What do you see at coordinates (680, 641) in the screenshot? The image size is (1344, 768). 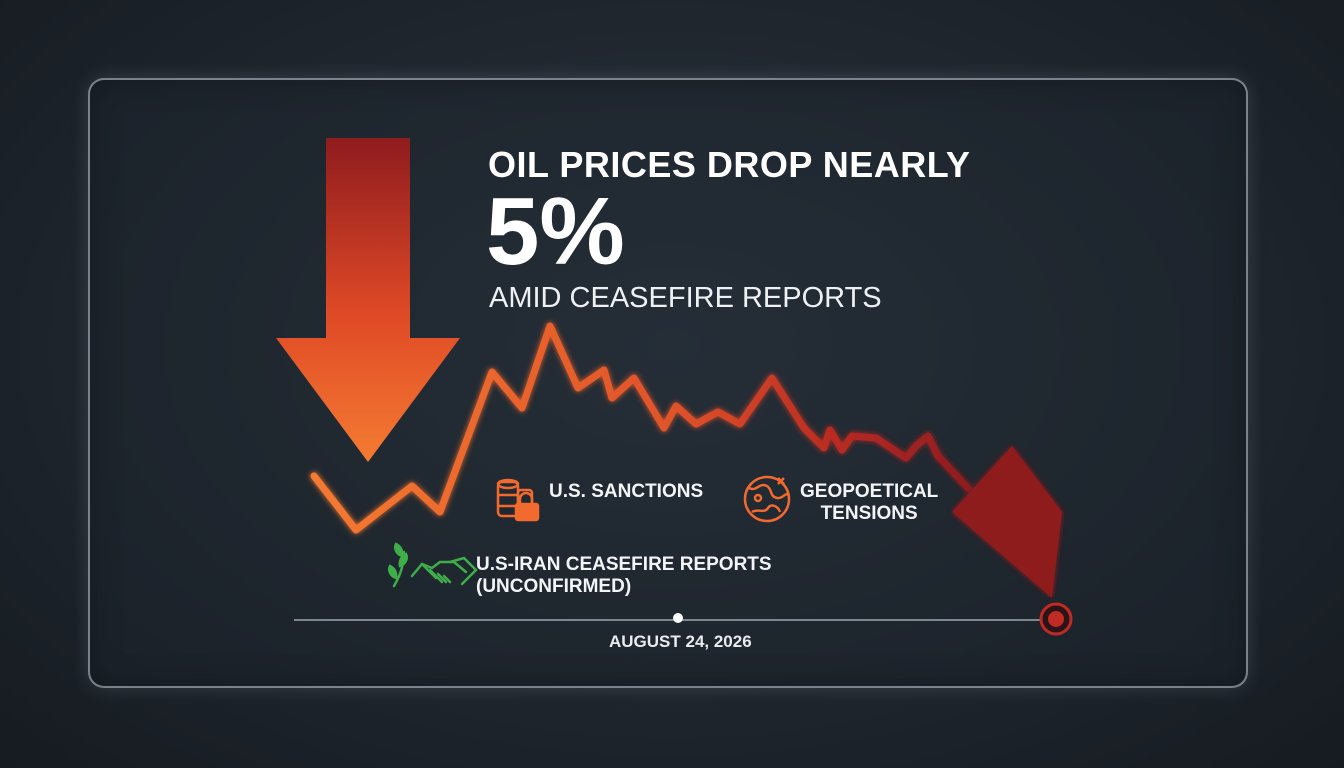 I see `timeline-date: AUGUST 24, 2026` at bounding box center [680, 641].